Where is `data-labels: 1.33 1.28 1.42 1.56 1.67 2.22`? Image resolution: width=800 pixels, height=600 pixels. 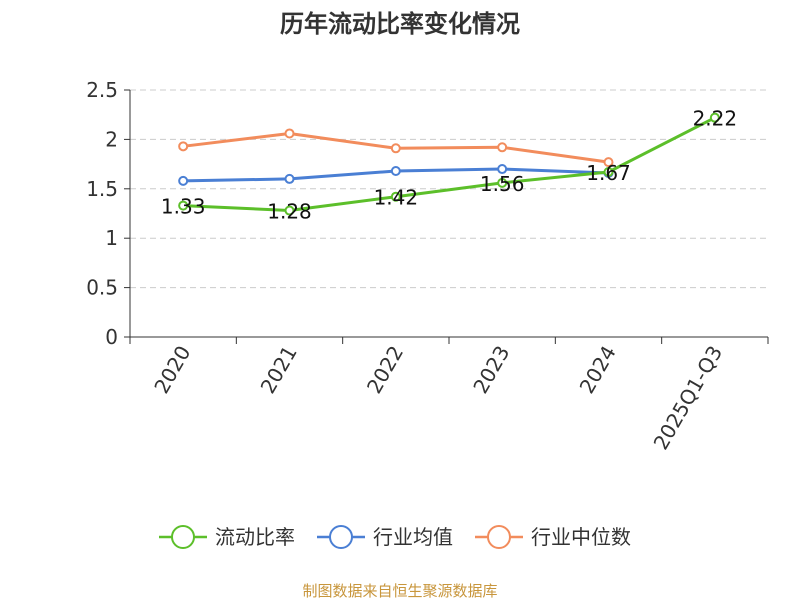
data-labels: 1.33 1.28 1.42 1.56 1.67 2.22 is located at coordinates (449, 165).